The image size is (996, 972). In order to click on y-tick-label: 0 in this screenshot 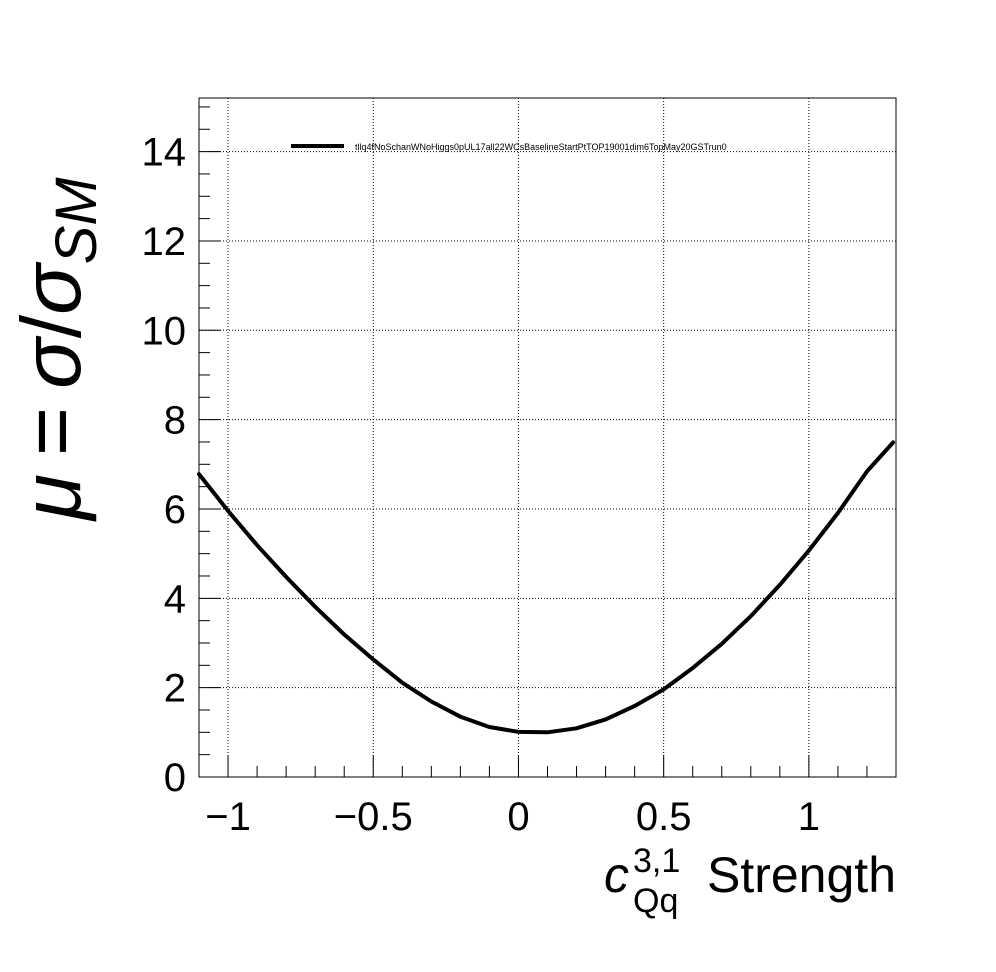, I will do `click(175, 778)`.